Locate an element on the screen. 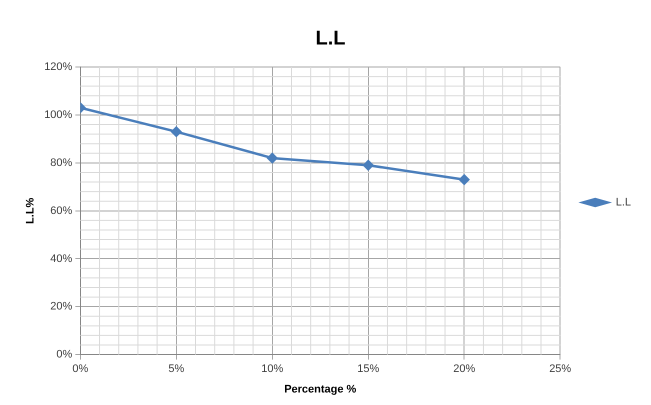 This screenshot has width=651, height=405. y-tick-label: 60% is located at coordinates (61, 210).